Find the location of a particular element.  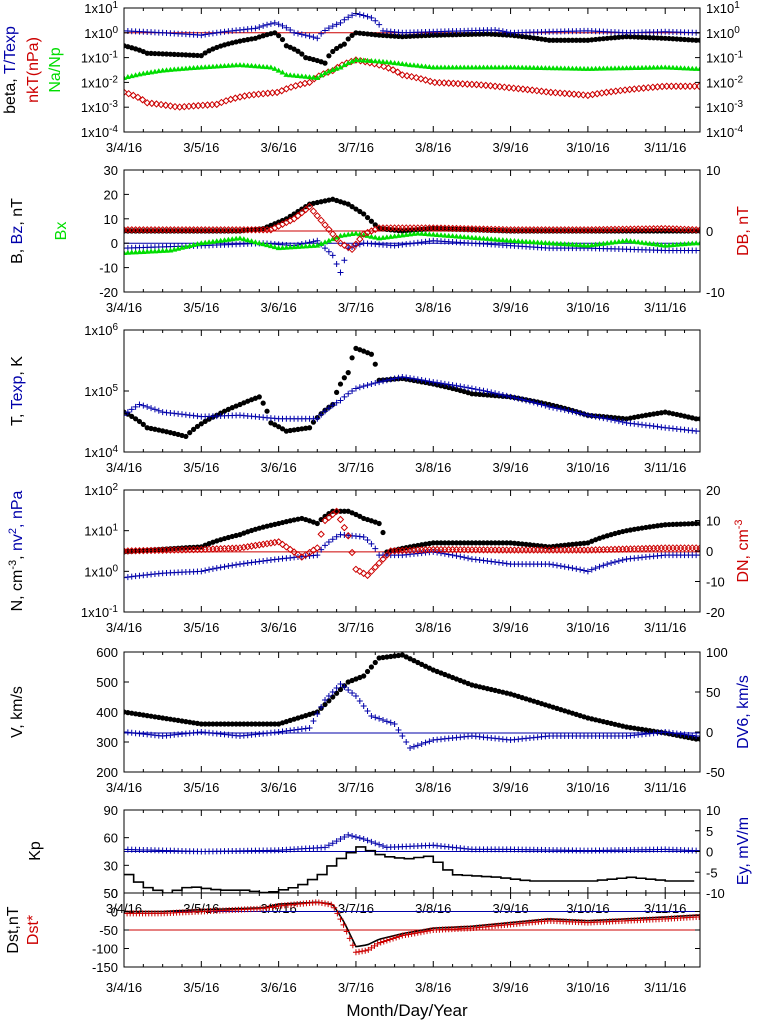

panel-beta-xtick-label-0: 3/4/16 is located at coordinates (124, 147).